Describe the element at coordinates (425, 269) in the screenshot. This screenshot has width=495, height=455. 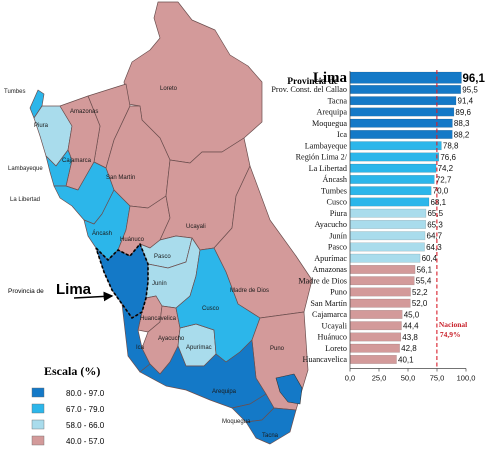
I see `value-label: 56,1` at that location.